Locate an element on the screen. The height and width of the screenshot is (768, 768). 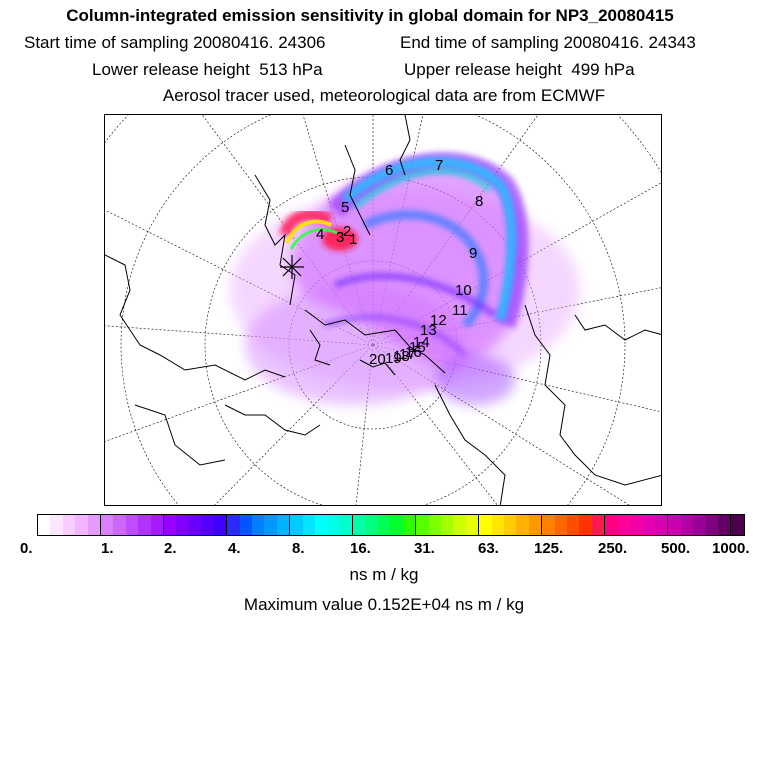
day-marker: 19 is located at coordinates (393, 358).